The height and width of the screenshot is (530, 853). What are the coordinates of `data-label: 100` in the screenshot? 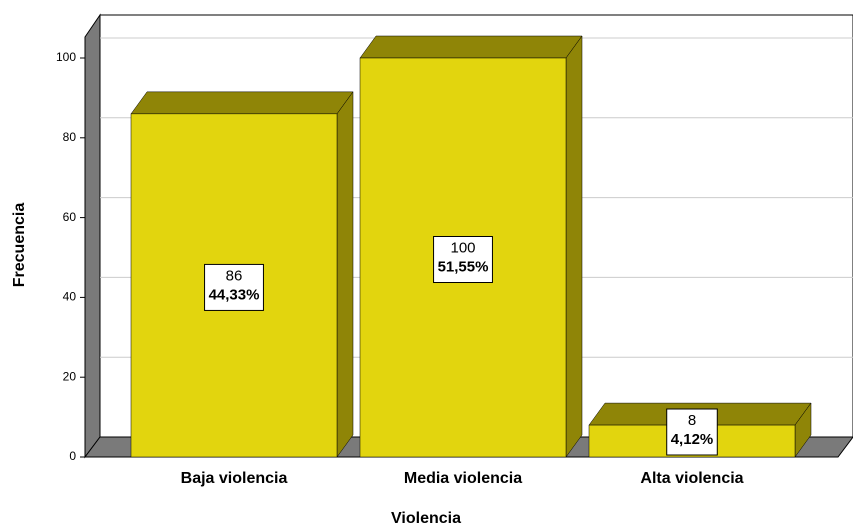 It's located at (462, 247).